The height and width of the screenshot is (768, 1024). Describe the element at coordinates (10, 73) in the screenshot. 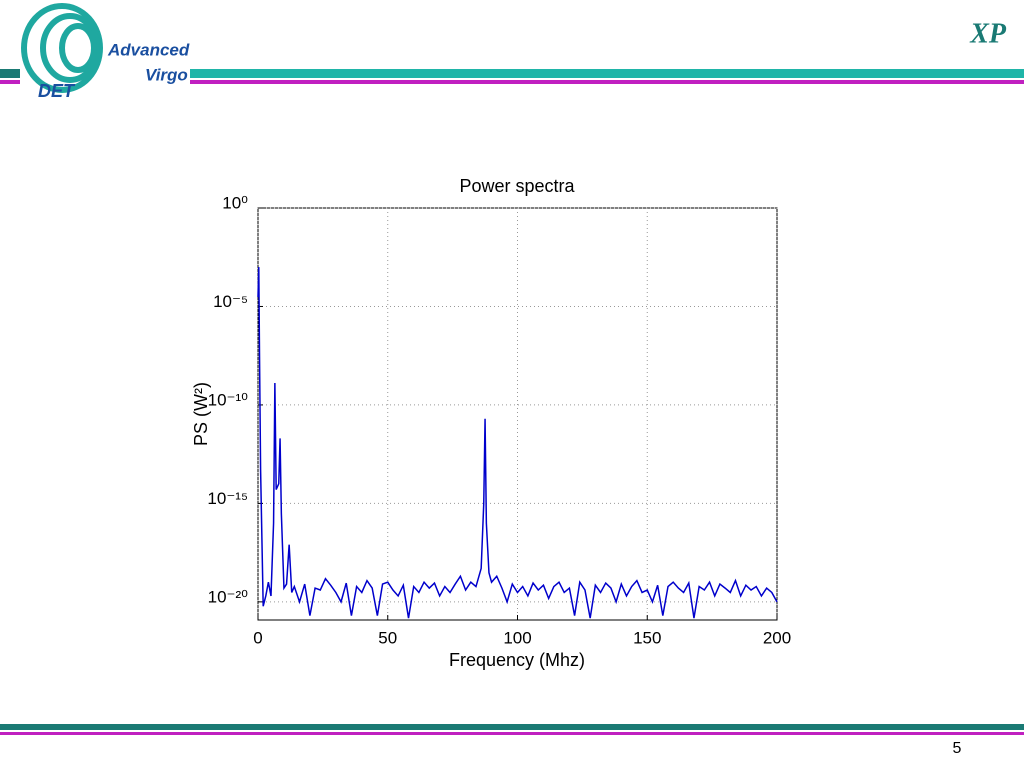

I see `header-bar-left` at that location.